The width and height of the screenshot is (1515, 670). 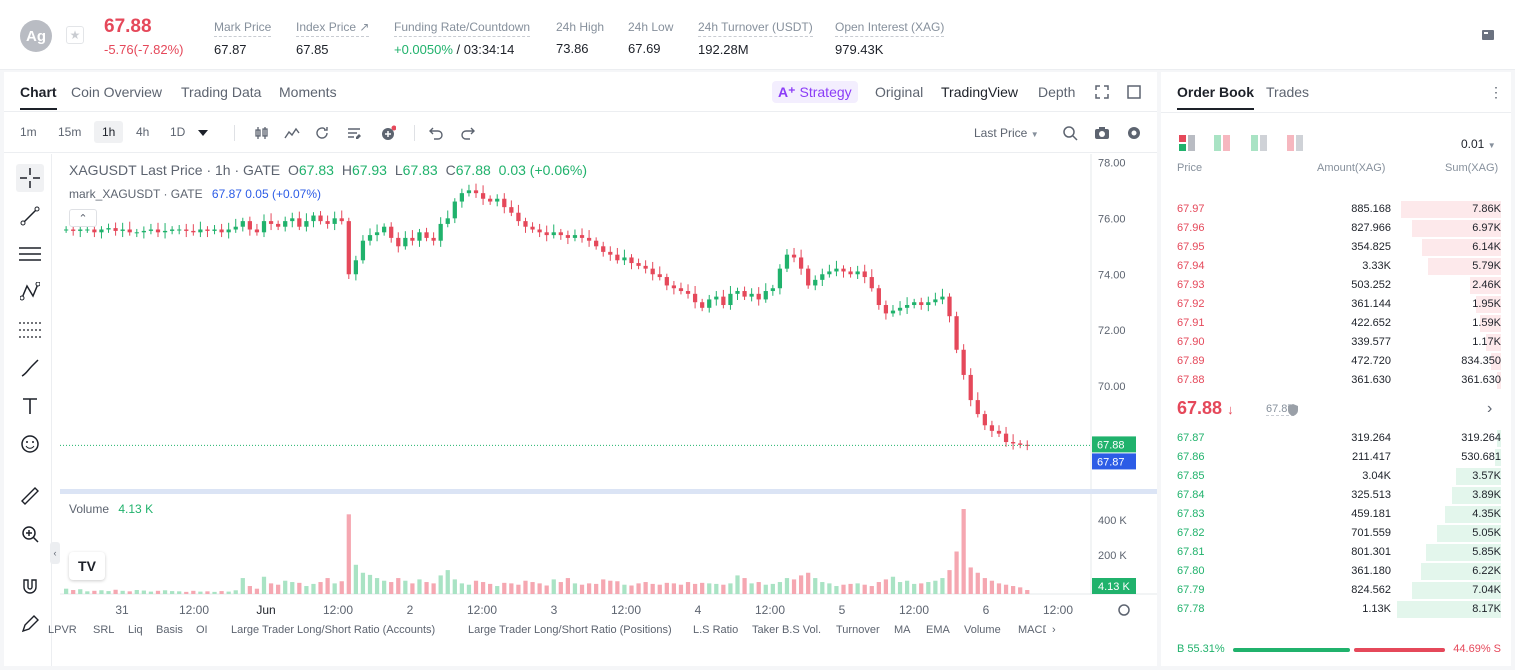 I want to click on candle-type-icon, so click(x=262, y=133).